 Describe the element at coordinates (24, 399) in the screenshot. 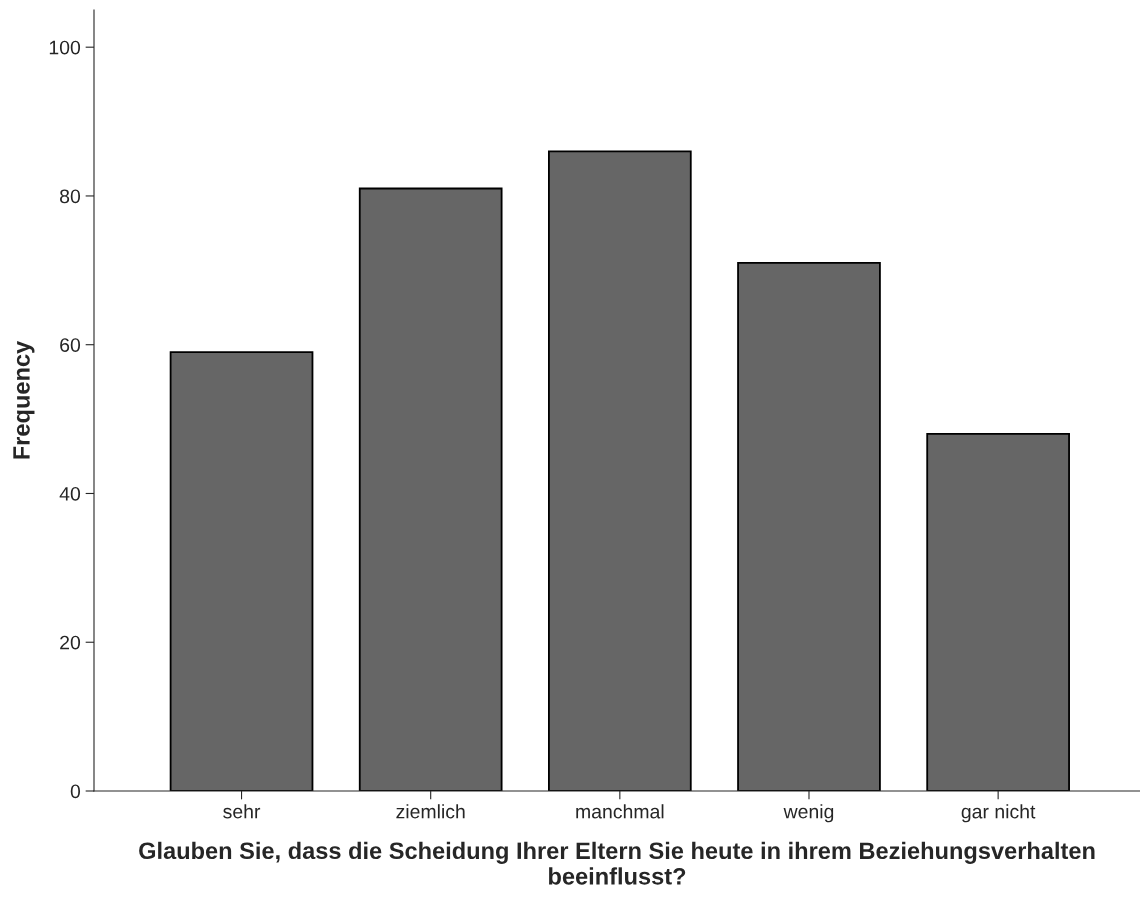

I see `y-axis-title: Frequency` at that location.